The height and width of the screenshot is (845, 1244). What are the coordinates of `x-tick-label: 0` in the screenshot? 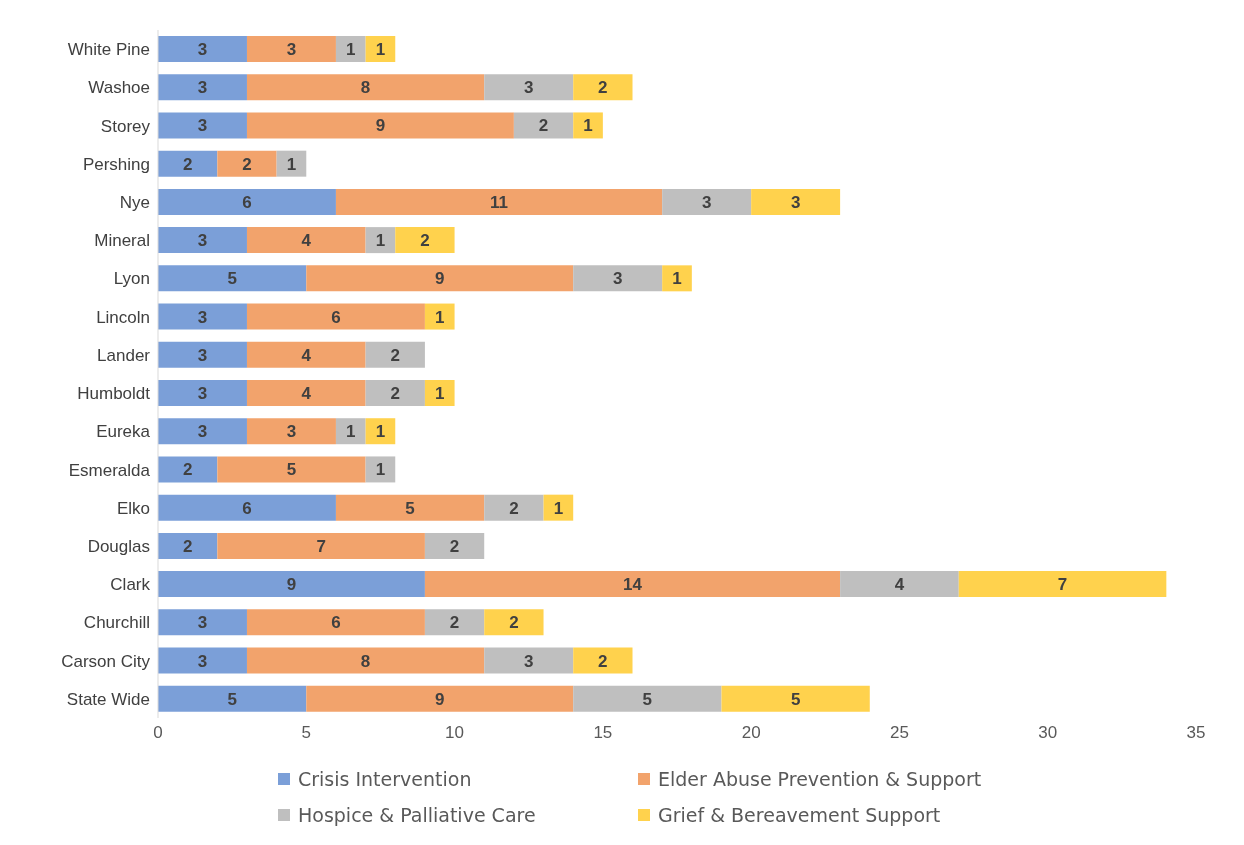 It's located at (158, 733).